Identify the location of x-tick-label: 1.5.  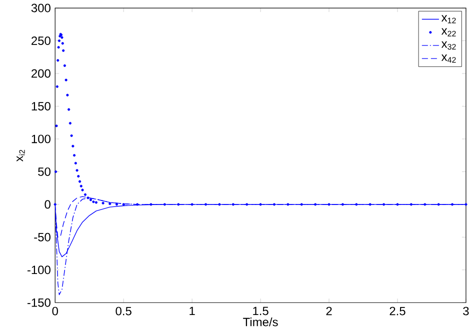
(260, 311).